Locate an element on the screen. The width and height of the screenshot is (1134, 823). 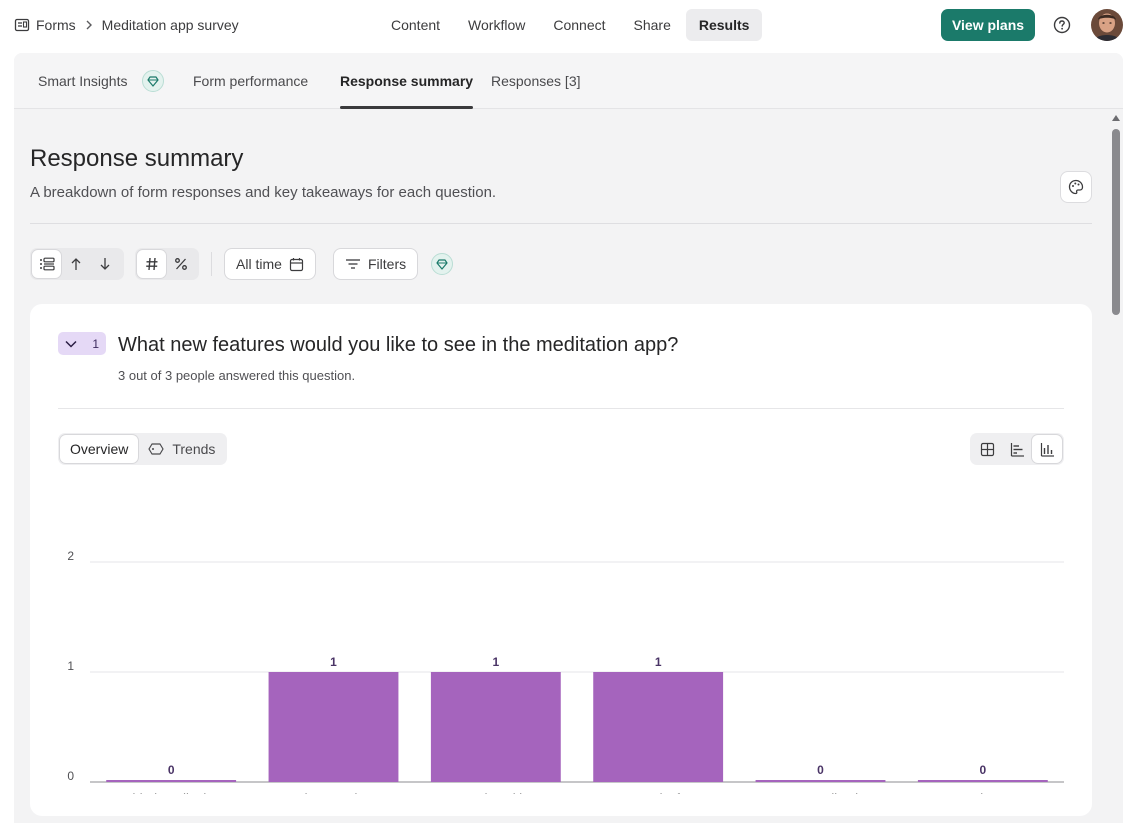
time-range-button: All time is located at coordinates (270, 264).